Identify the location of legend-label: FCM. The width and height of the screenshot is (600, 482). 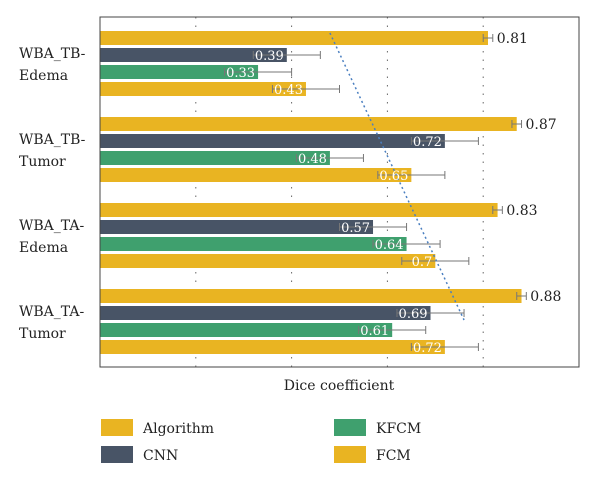
(393, 456).